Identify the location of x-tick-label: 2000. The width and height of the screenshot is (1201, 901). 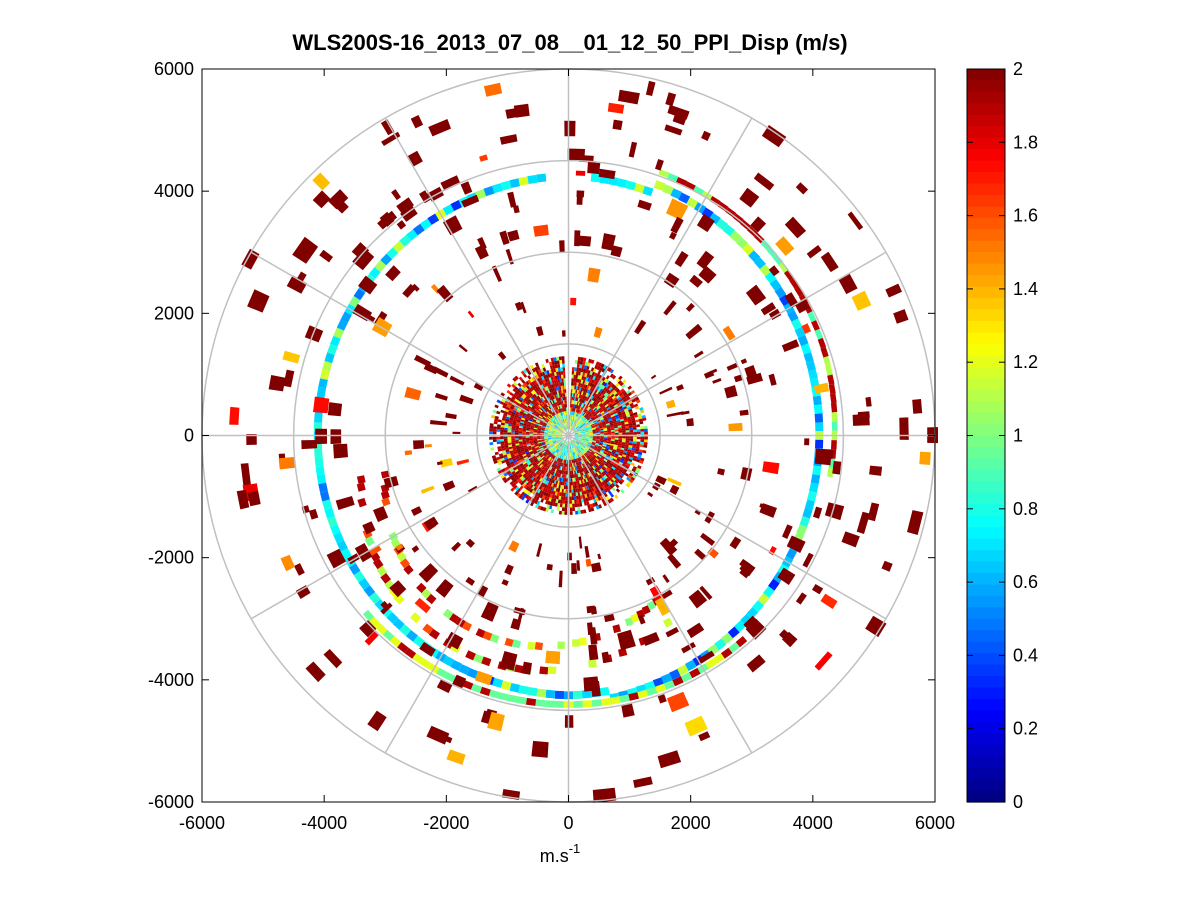
(691, 823).